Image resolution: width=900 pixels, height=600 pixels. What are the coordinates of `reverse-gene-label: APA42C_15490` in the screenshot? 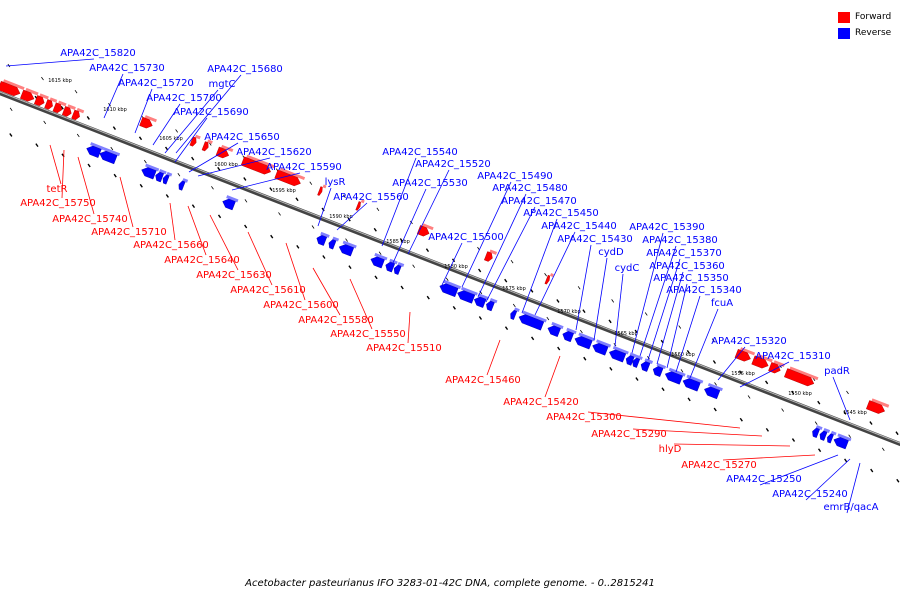 It's located at (515, 176).